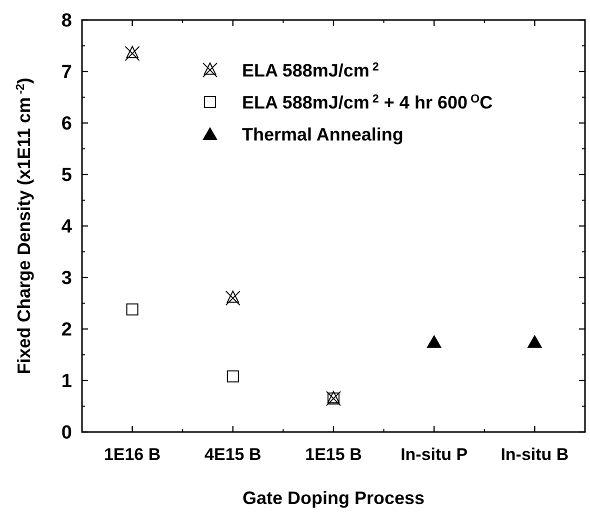 This screenshot has width=590, height=512. I want to click on y-tick-label: 6, so click(66, 124).